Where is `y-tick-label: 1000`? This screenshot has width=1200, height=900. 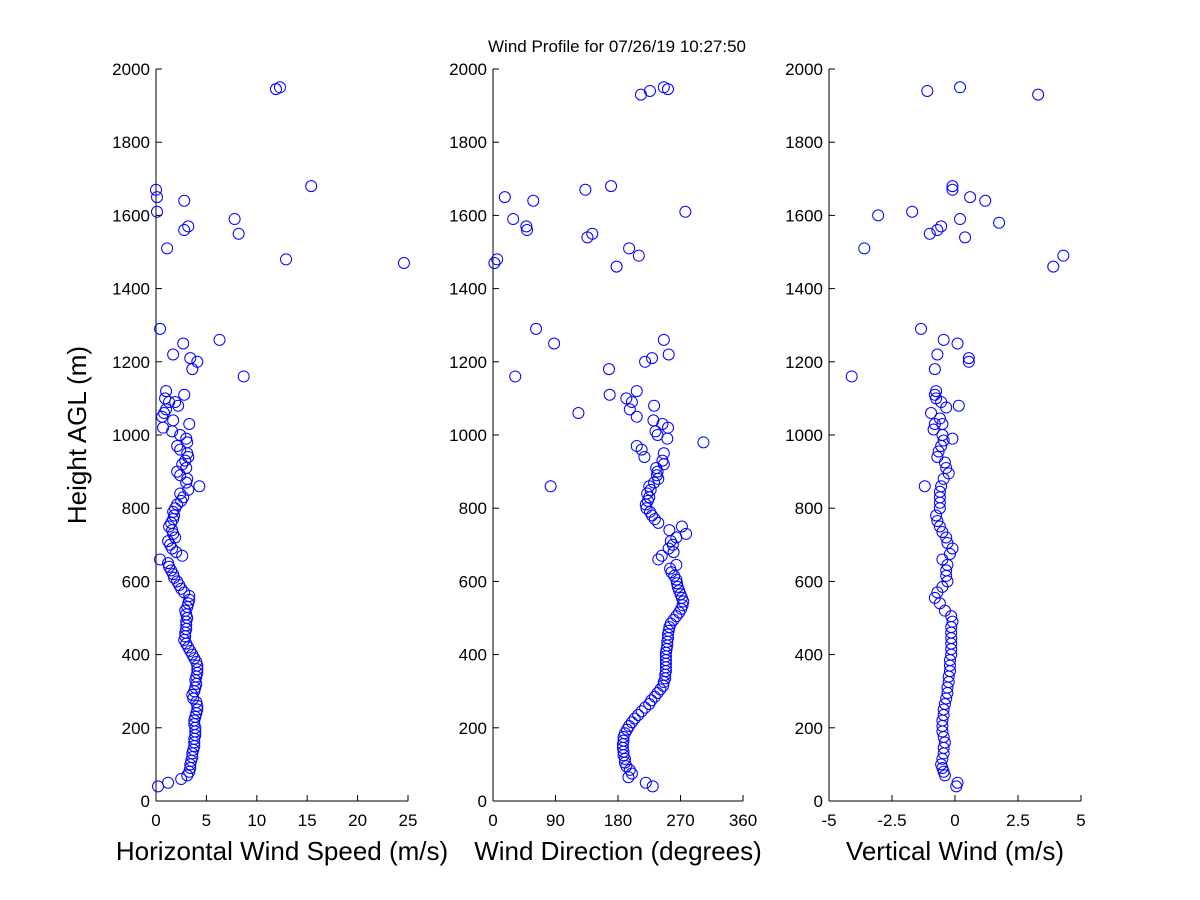
y-tick-label: 1000 is located at coordinates (468, 435).